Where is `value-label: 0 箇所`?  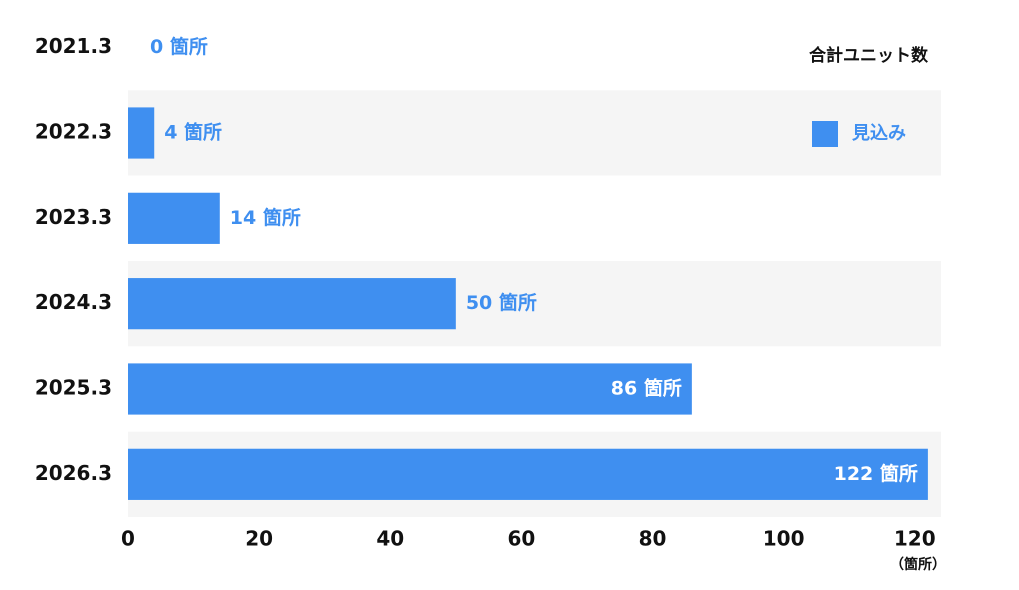
value-label: 0 箇所 is located at coordinates (179, 46).